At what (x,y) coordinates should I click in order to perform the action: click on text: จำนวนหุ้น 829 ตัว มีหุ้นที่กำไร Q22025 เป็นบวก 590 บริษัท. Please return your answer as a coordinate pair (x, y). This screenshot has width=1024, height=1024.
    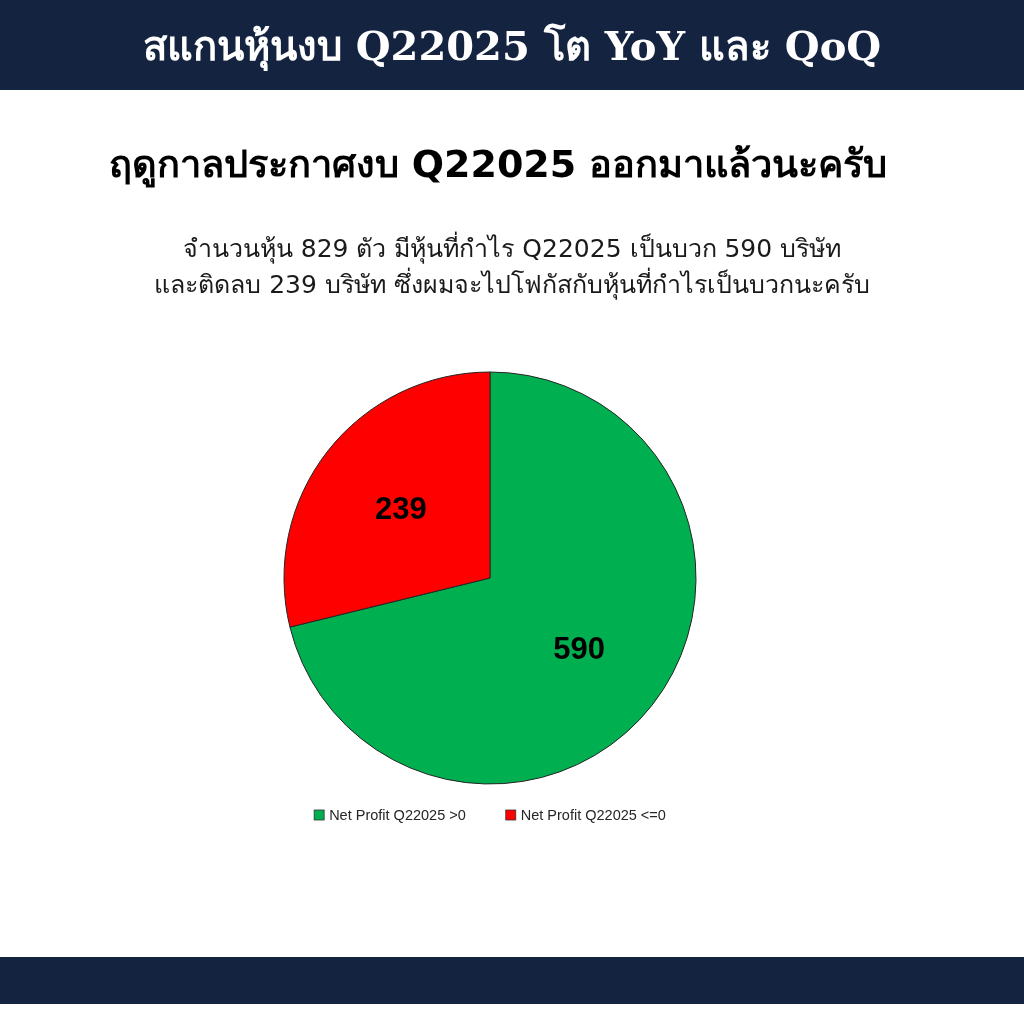
    Looking at the image, I should click on (512, 247).